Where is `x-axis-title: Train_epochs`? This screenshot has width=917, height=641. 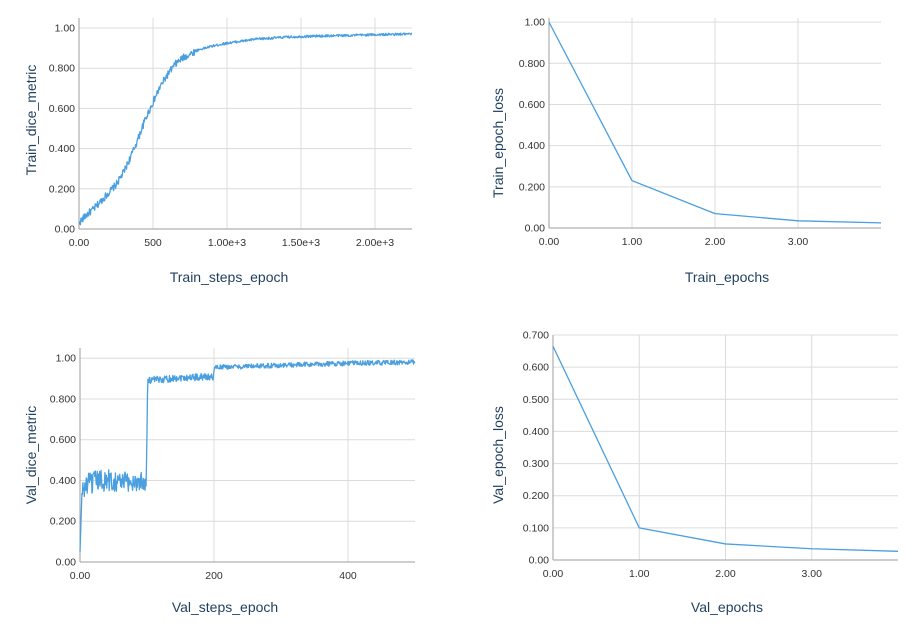
x-axis-title: Train_epochs is located at coordinates (727, 277).